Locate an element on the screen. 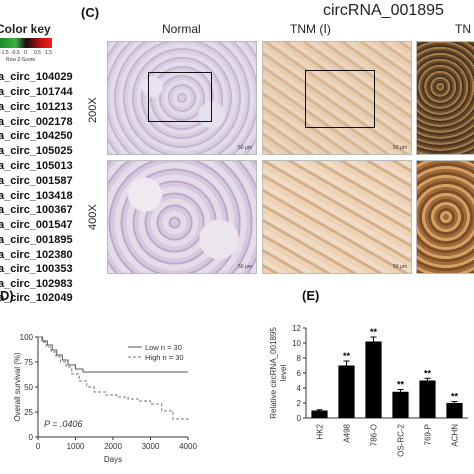 The width and height of the screenshot is (474, 474). x-tick-label: 2000 is located at coordinates (113, 446).